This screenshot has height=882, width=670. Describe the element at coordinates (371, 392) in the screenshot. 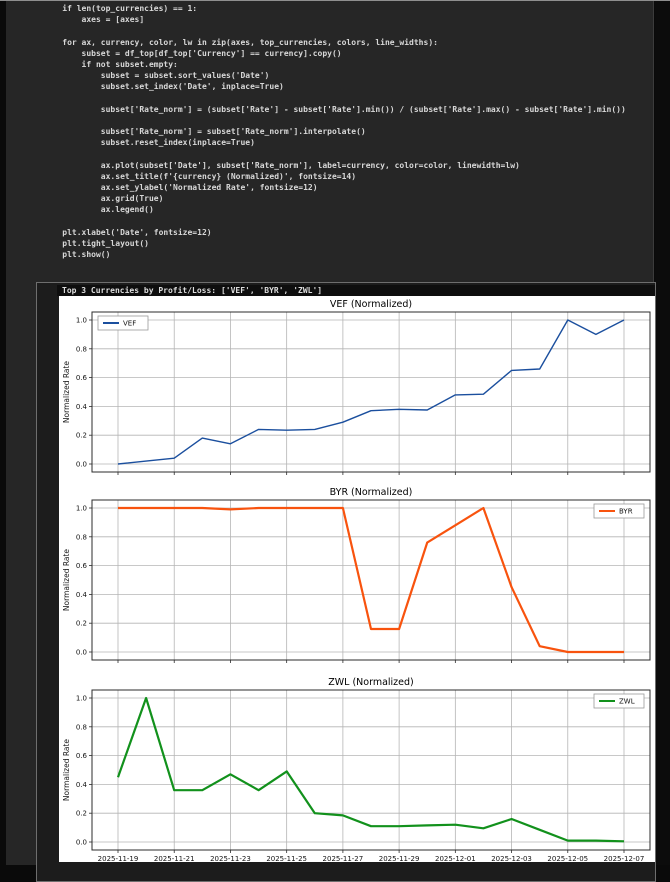

I see `vef-line` at that location.